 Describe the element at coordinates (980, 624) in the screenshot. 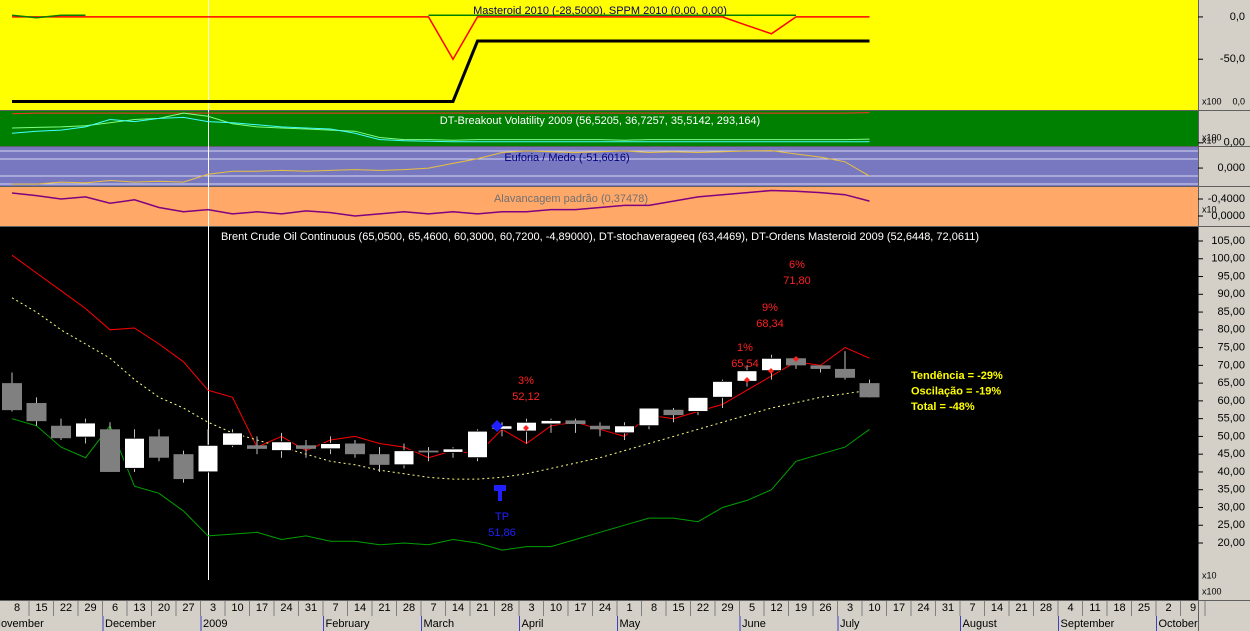

I see `month-label: August` at that location.